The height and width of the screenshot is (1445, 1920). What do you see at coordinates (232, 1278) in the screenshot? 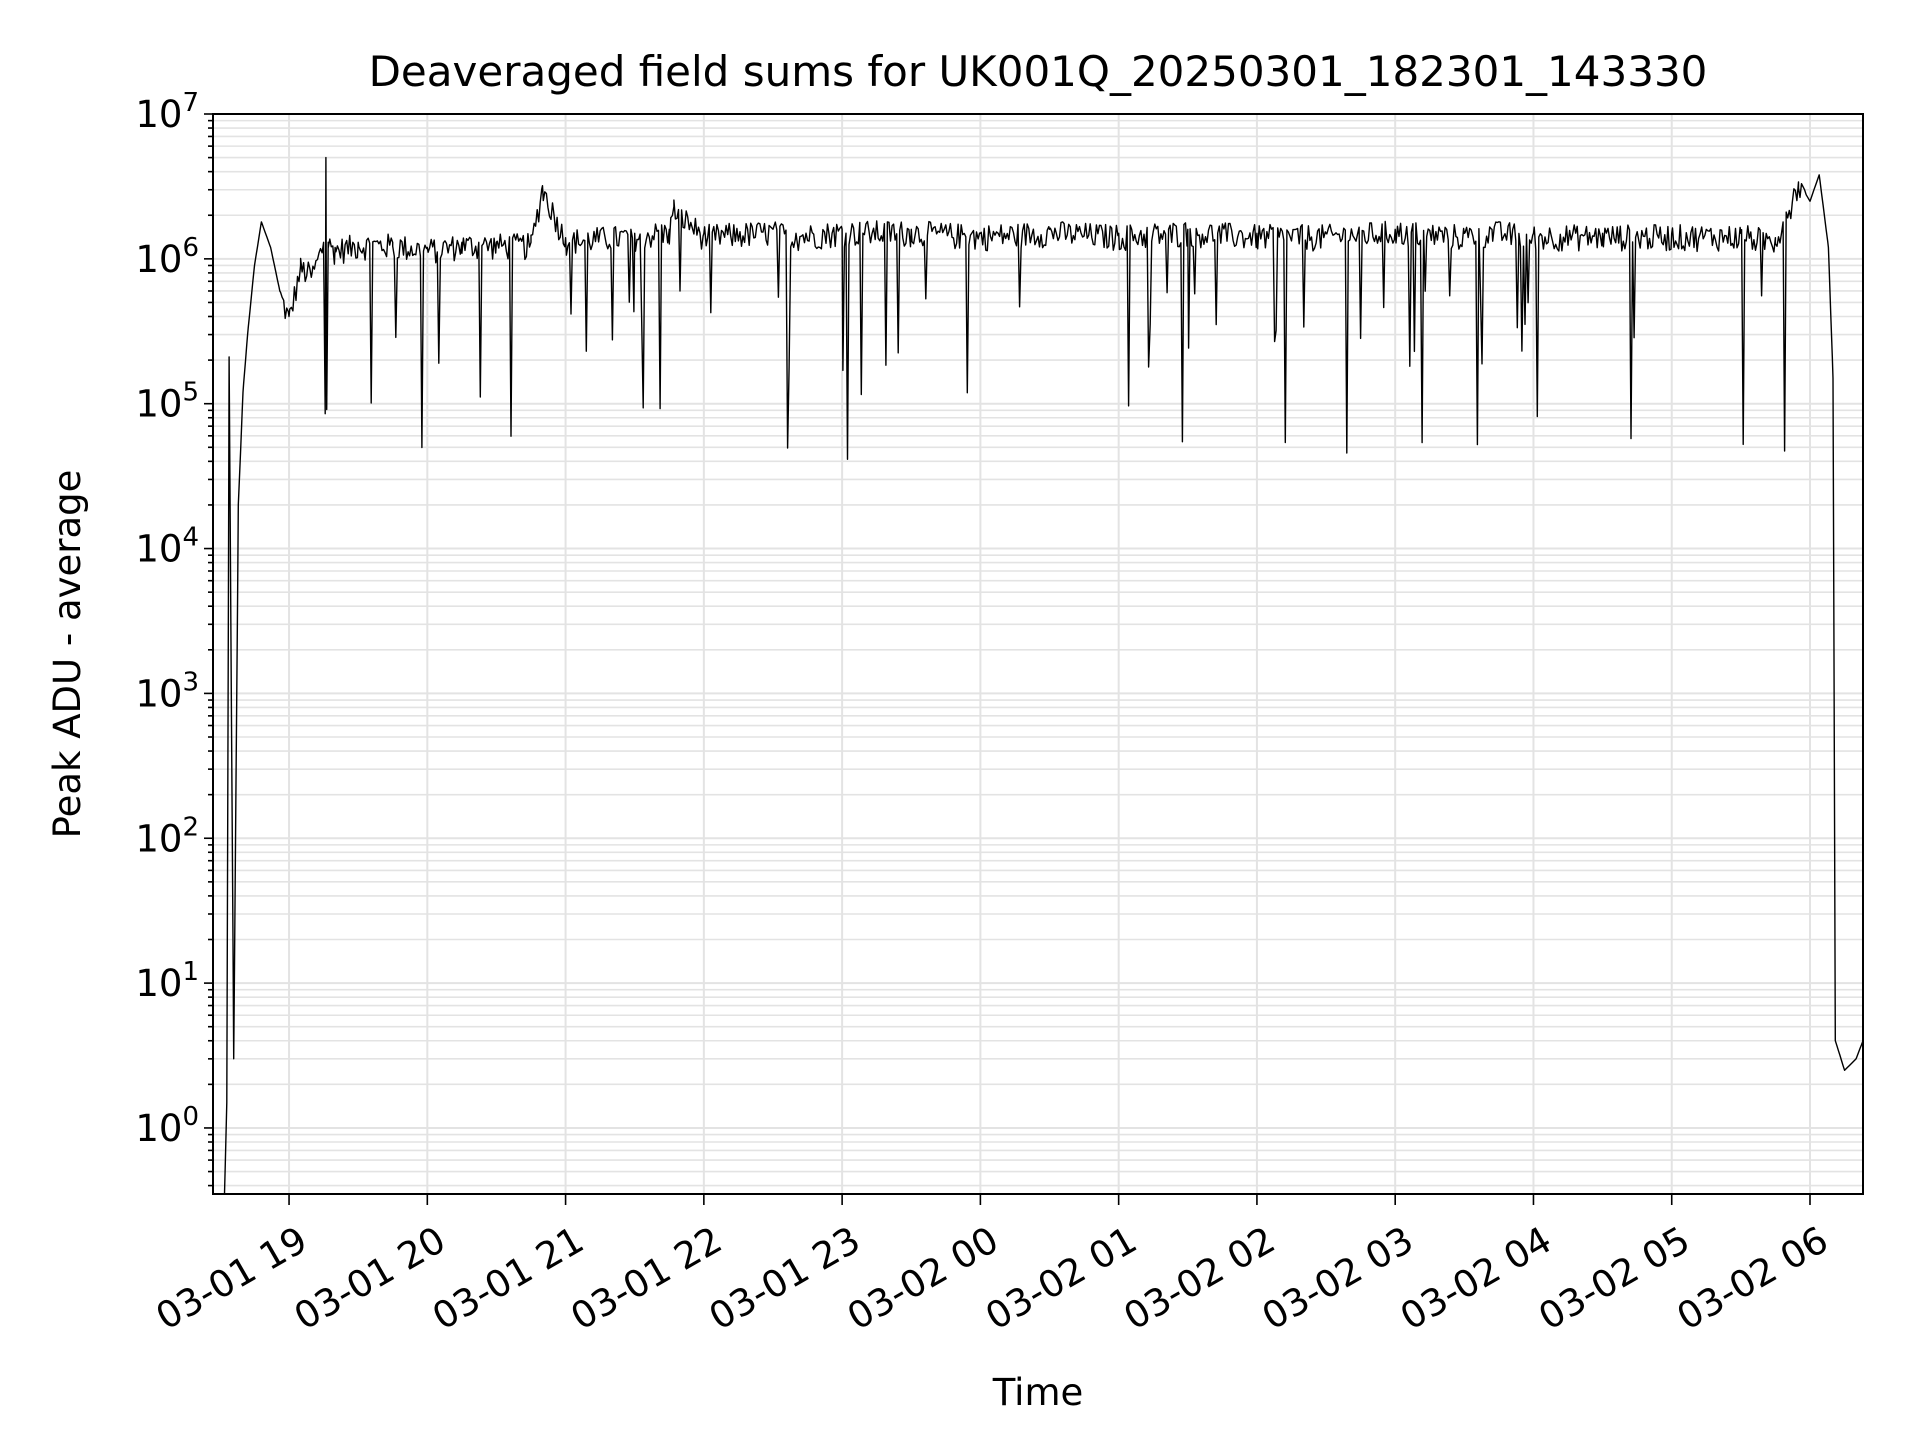
I see `x-tick-label: 03-01 19` at bounding box center [232, 1278].